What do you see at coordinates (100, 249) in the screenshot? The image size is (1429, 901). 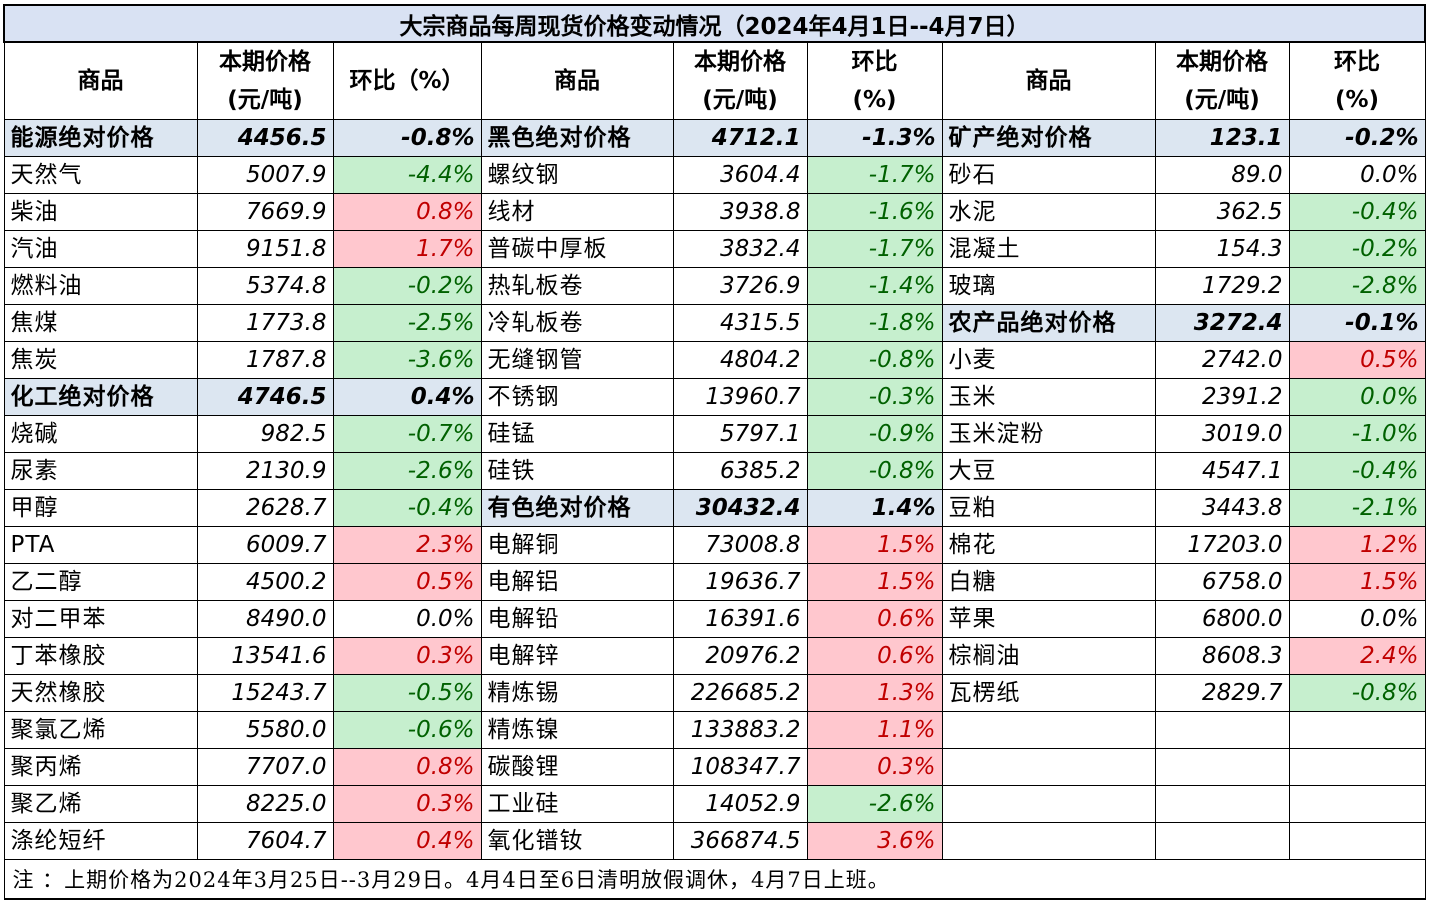 I see `commodity-name-cell: 汽油` at bounding box center [100, 249].